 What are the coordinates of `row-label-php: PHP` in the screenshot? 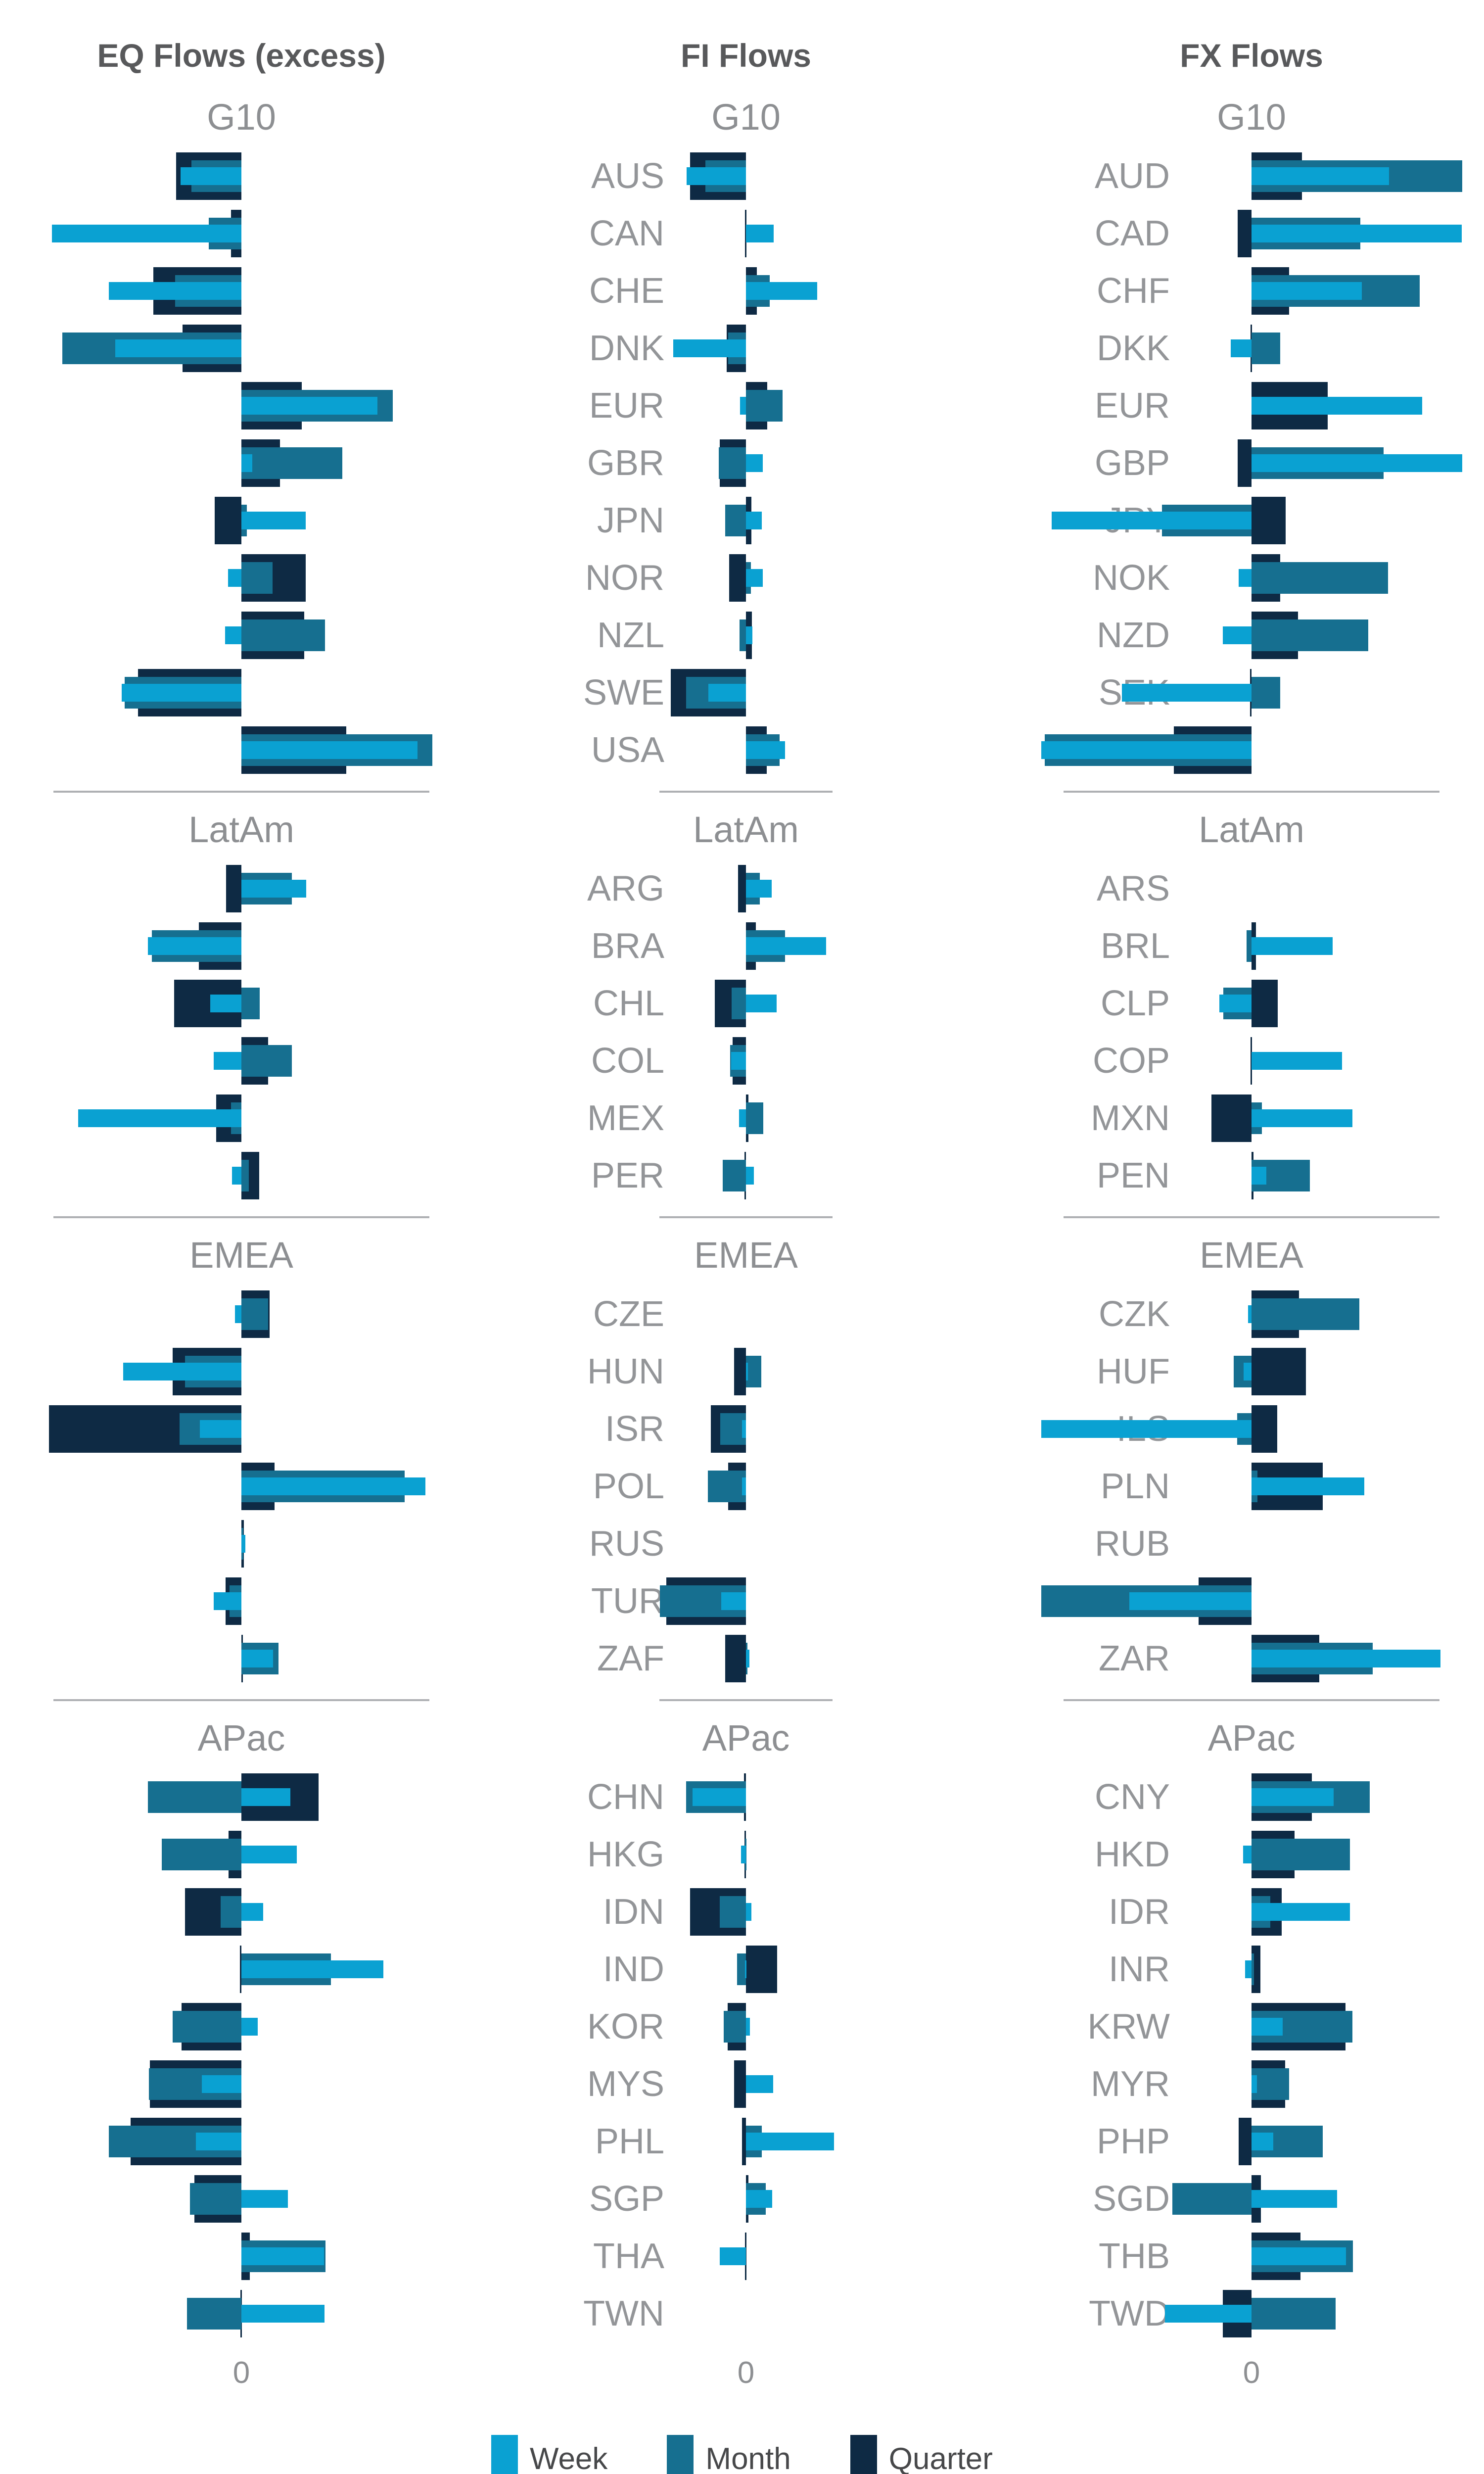 It's located at (1133, 2141).